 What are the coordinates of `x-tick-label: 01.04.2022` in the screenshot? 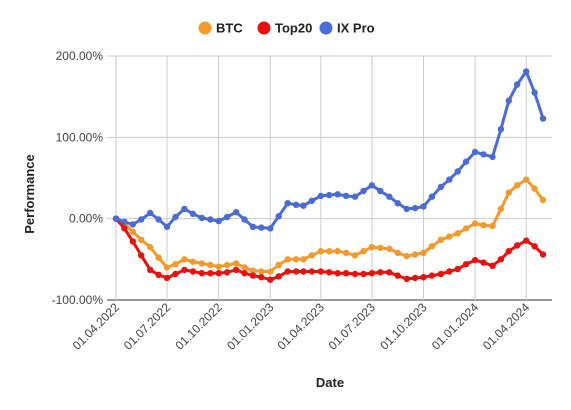 It's located at (96, 326).